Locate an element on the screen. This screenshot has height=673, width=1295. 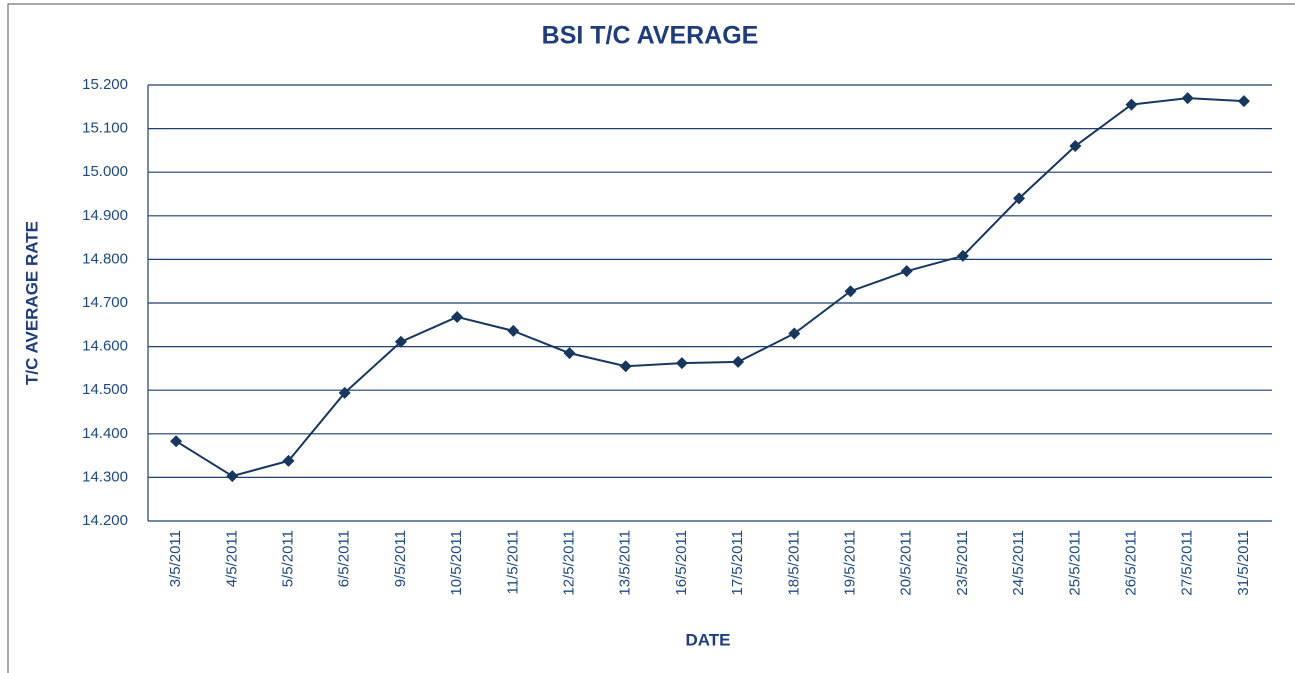
x-tick-label: 13/5/2011 is located at coordinates (625, 563).